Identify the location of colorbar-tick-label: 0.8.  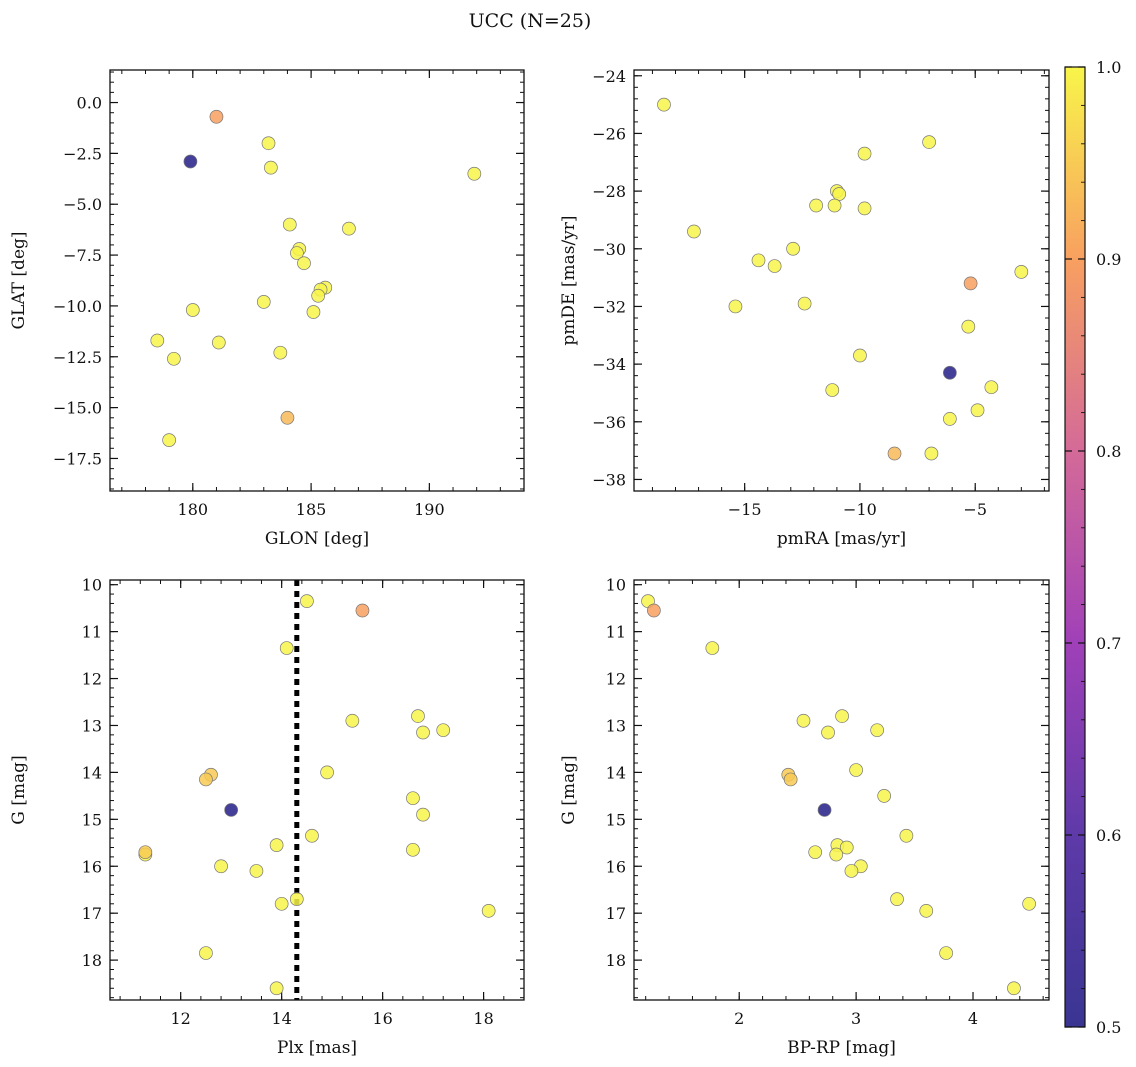
(1108, 451).